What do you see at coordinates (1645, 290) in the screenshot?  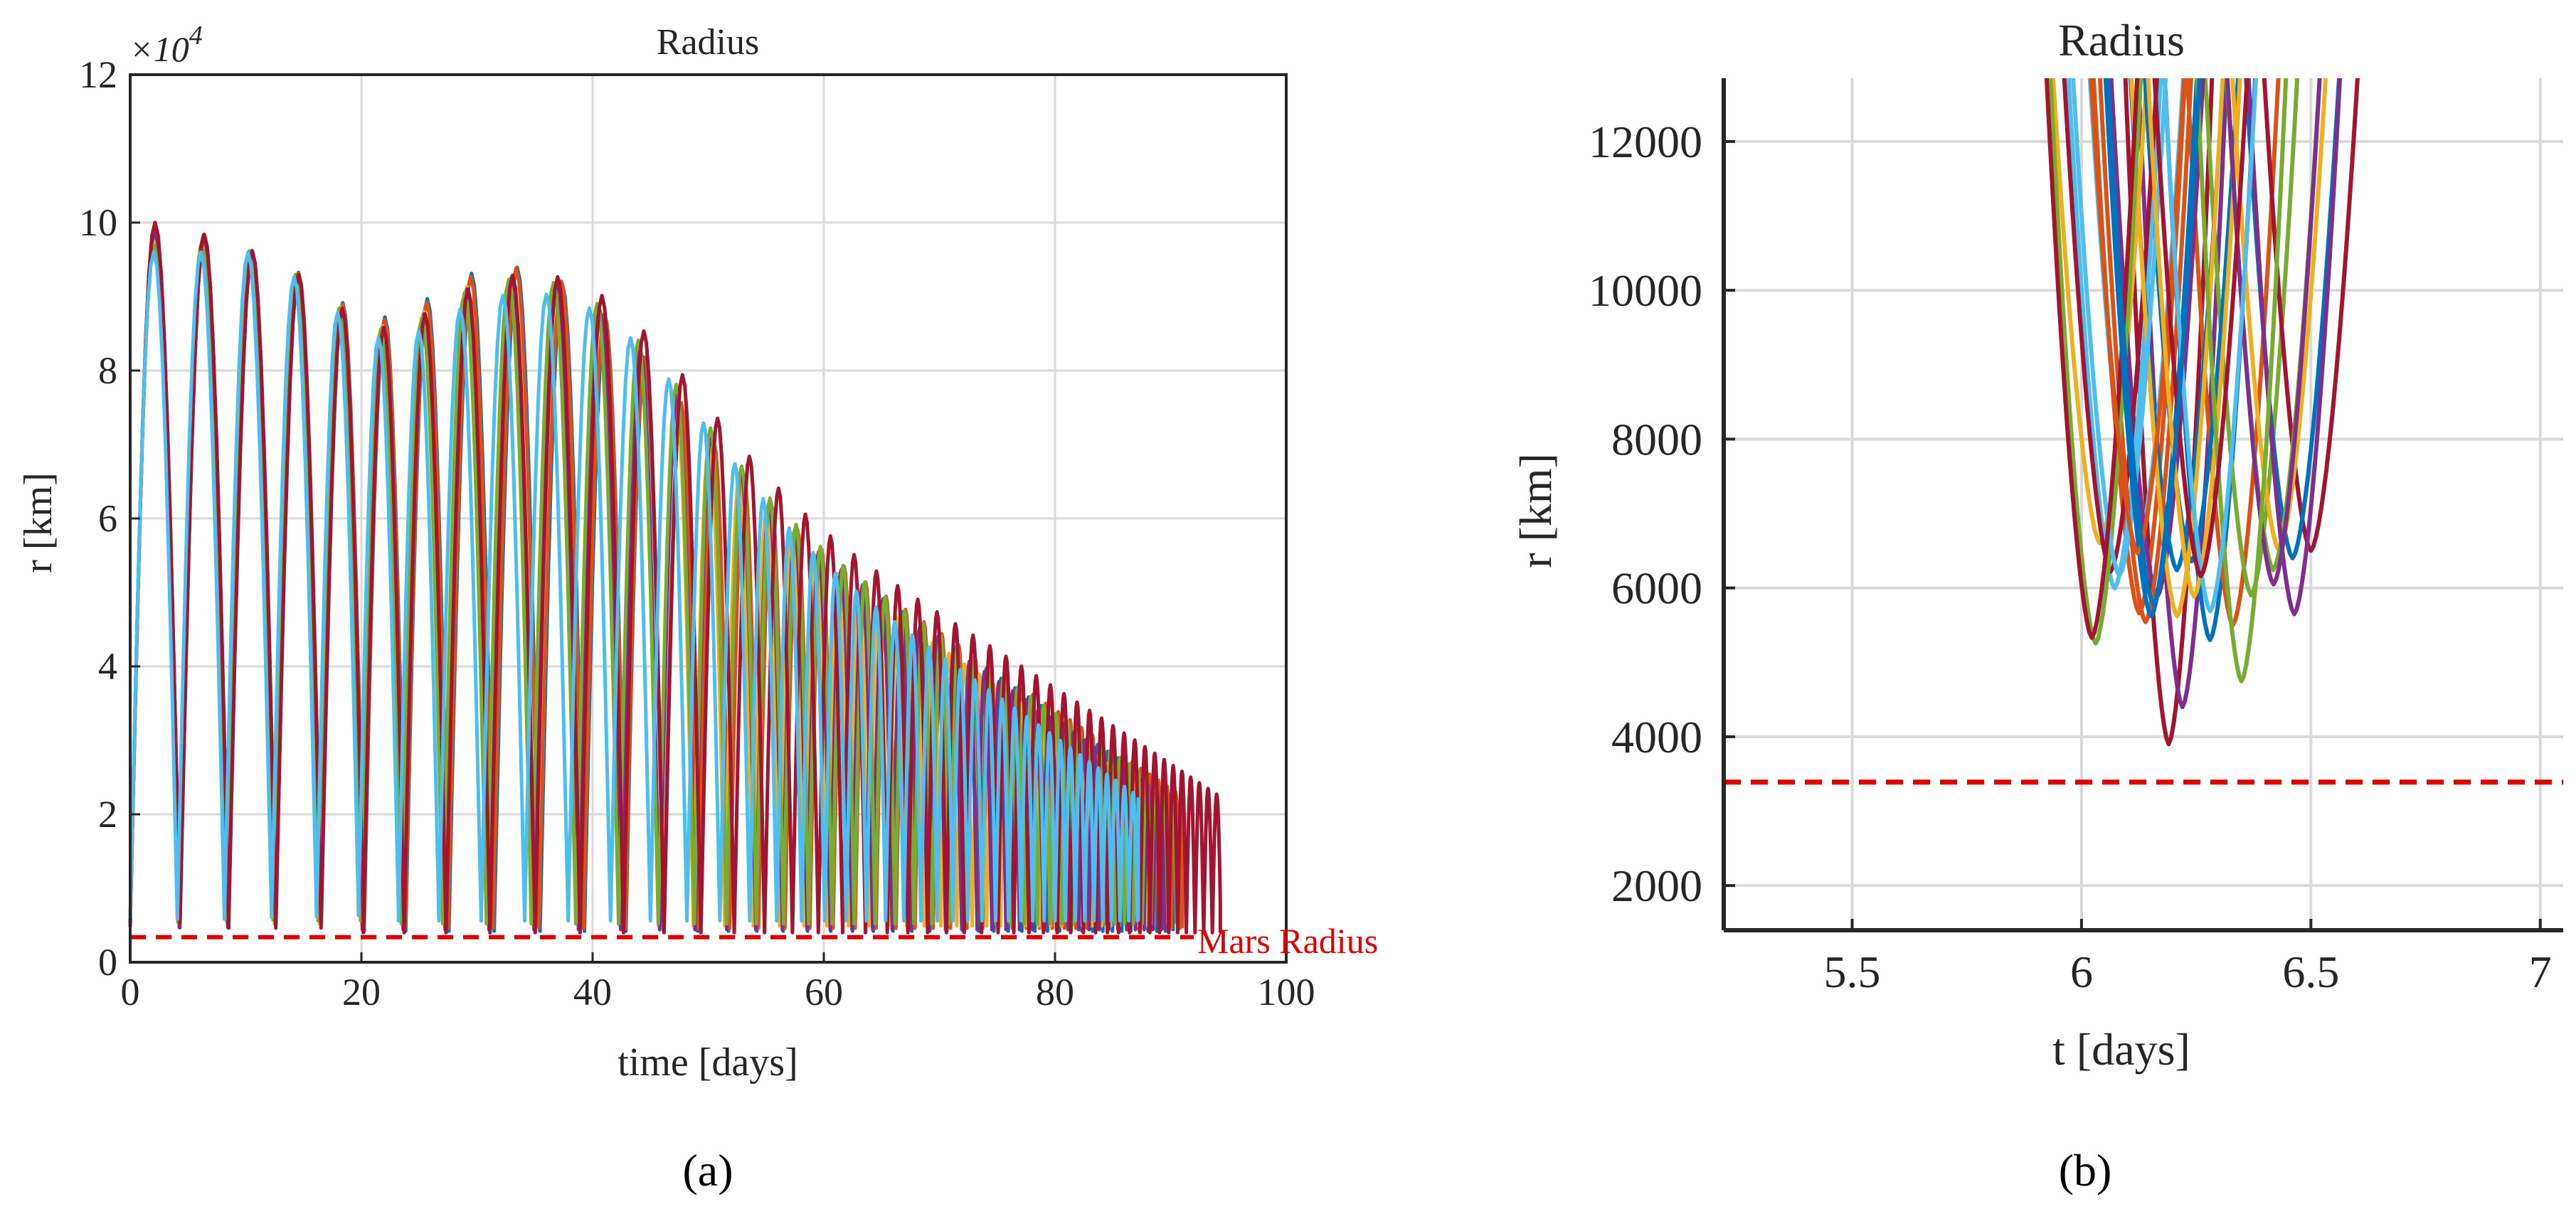 I see `chart-b-y-tick-label: 10000` at bounding box center [1645, 290].